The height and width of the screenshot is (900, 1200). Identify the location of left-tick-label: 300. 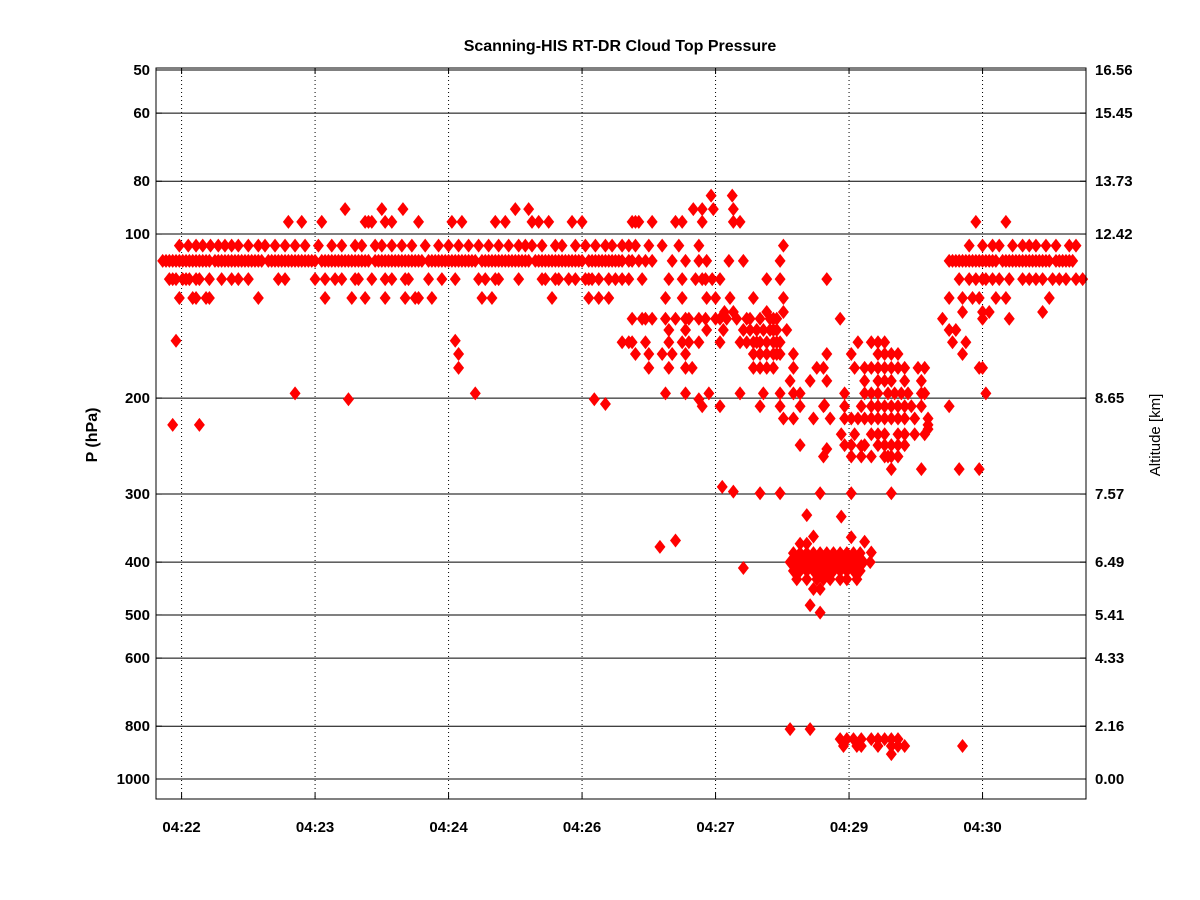
(137, 494).